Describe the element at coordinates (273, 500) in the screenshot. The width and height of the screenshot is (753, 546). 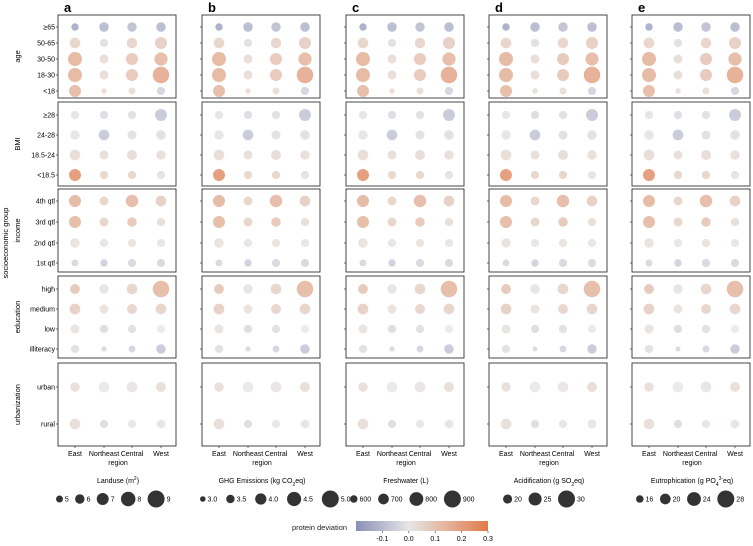
I see `size-legend-label: 4.0` at that location.